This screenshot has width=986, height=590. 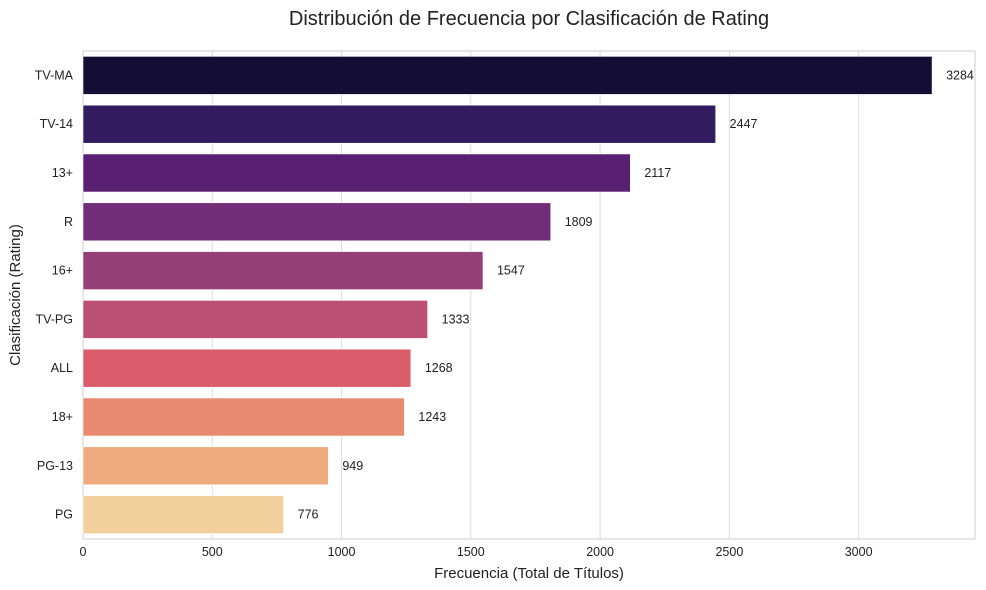 I want to click on y-tick-labels: TV-MA TV-14 13+ R 16+ TV-PG ALL 18+ PG-13 PG, so click(x=54, y=294).